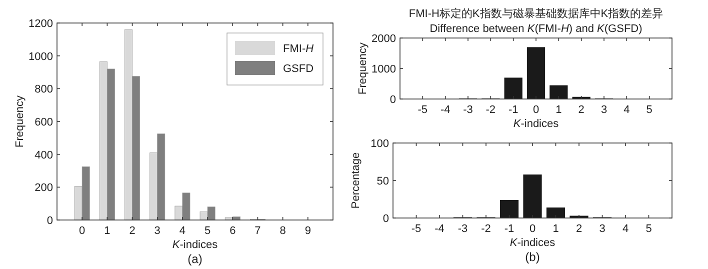 The height and width of the screenshot is (269, 708). Describe the element at coordinates (384, 39) in the screenshot. I see `y-tick-label: 2000` at that location.